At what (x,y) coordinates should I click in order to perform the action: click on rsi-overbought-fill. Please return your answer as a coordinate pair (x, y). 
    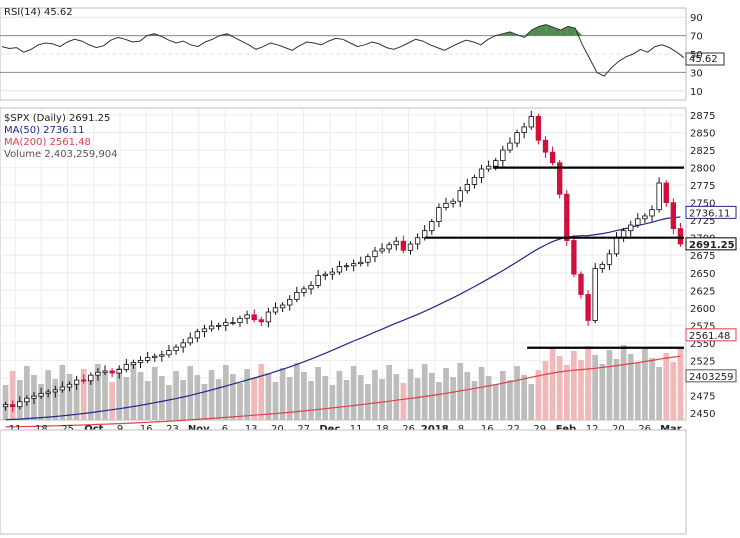
    Looking at the image, I should click on (579, 32).